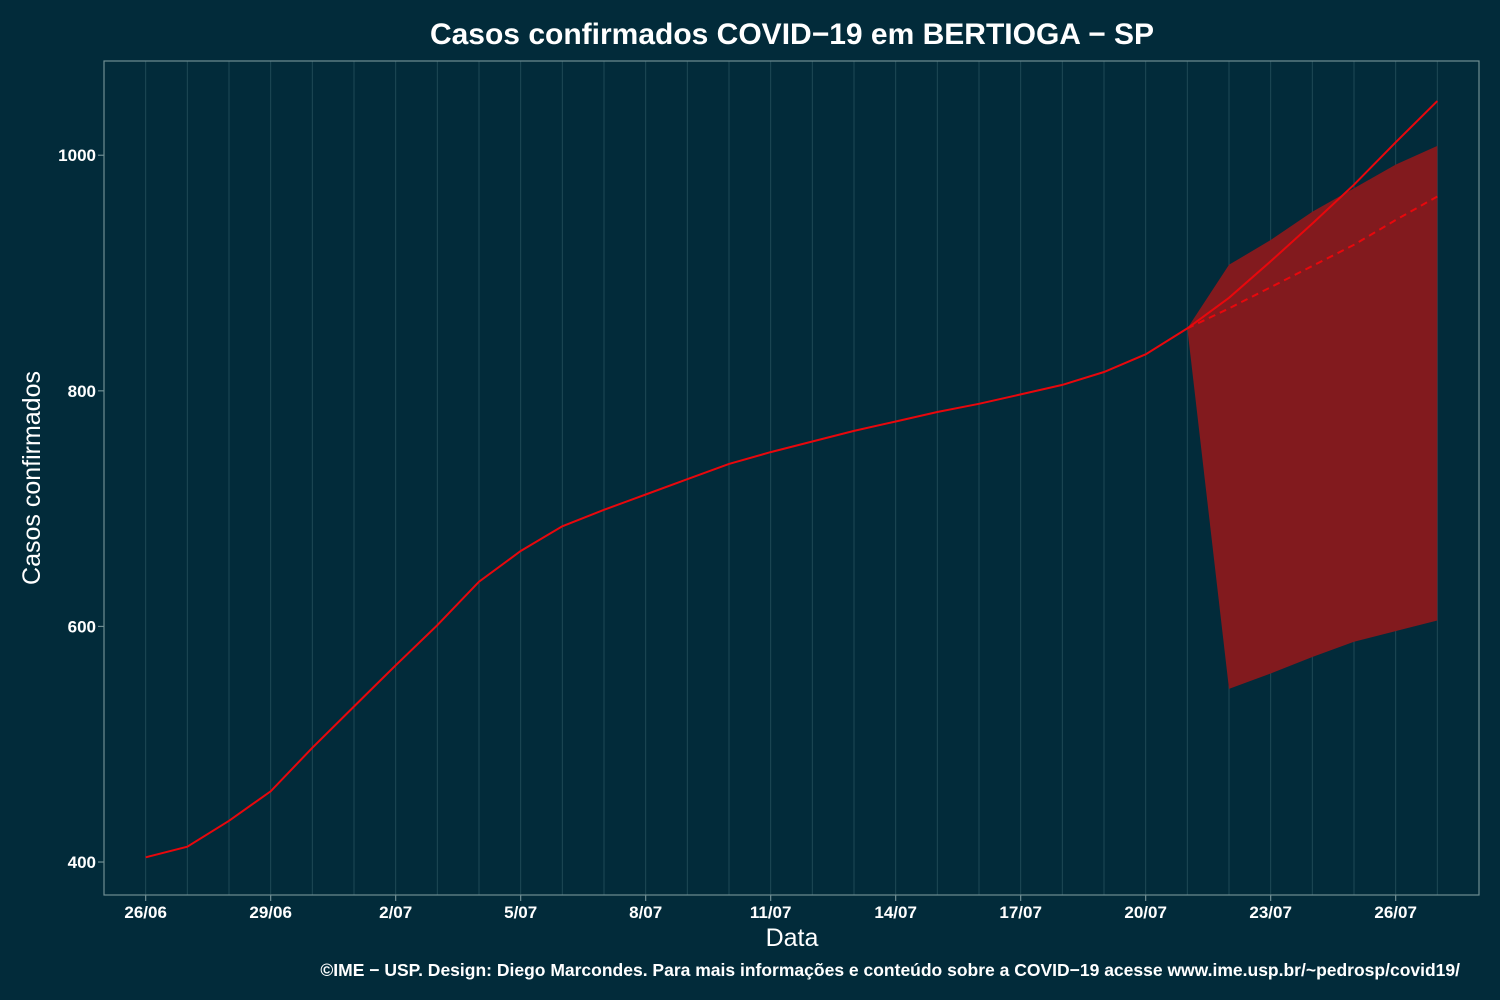 The image size is (1500, 1000). I want to click on y-tick-label: 1000, so click(77, 155).